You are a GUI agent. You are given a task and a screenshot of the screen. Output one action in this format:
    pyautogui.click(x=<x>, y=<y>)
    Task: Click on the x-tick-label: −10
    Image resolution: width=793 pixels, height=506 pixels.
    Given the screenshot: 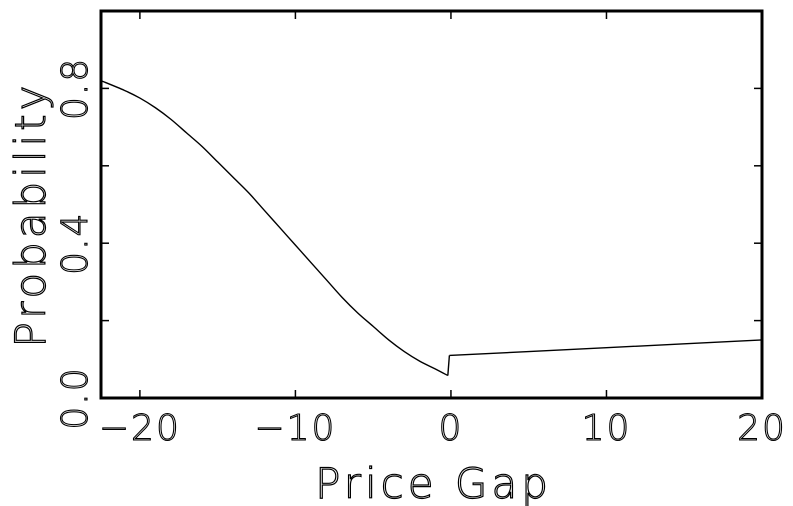 What is the action you would take?
    pyautogui.click(x=295, y=428)
    